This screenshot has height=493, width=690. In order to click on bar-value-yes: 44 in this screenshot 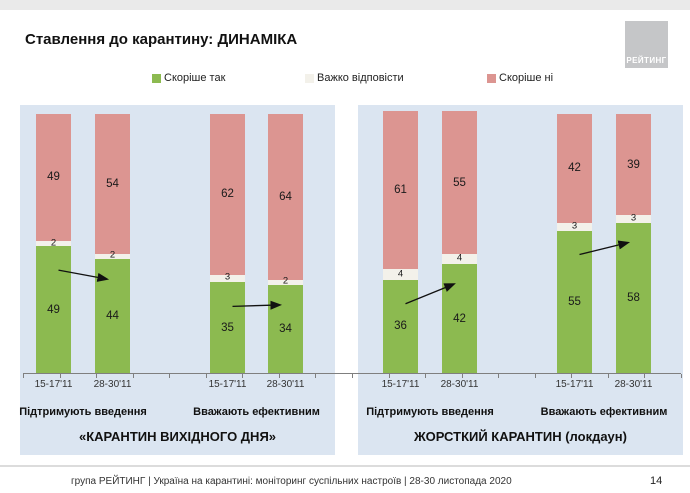, I will do `click(112, 316)`.